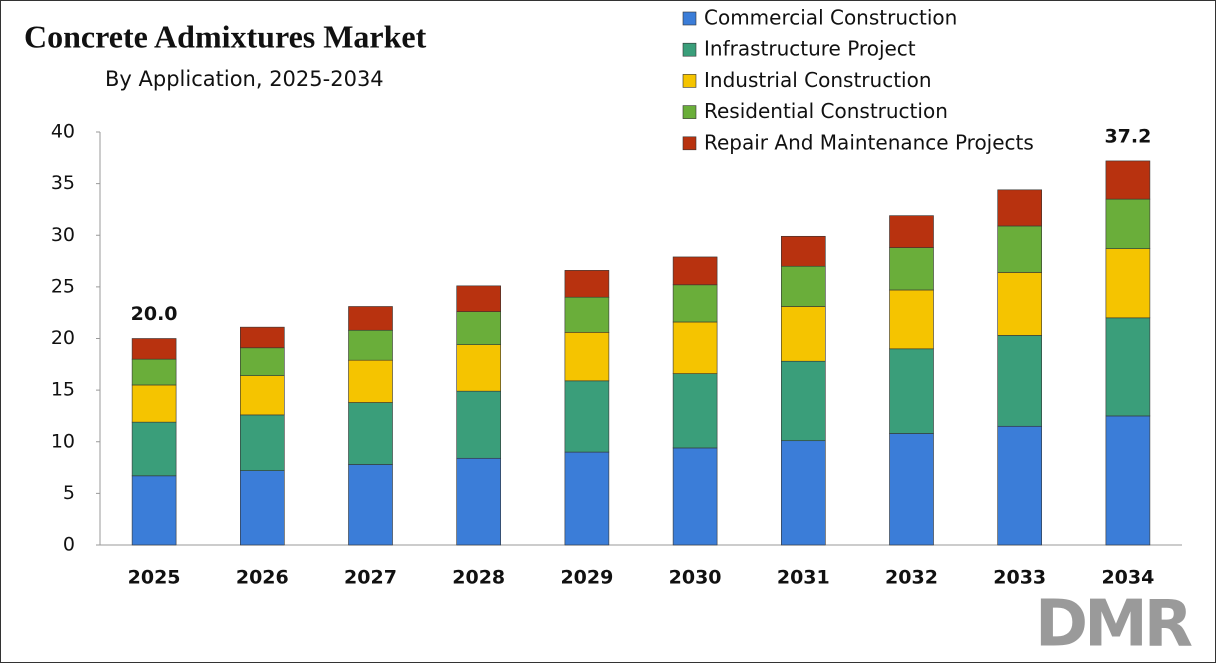 This screenshot has height=663, width=1216. Describe the element at coordinates (244, 79) in the screenshot. I see `chart-subtitle: By Application, 2025-2034` at that location.